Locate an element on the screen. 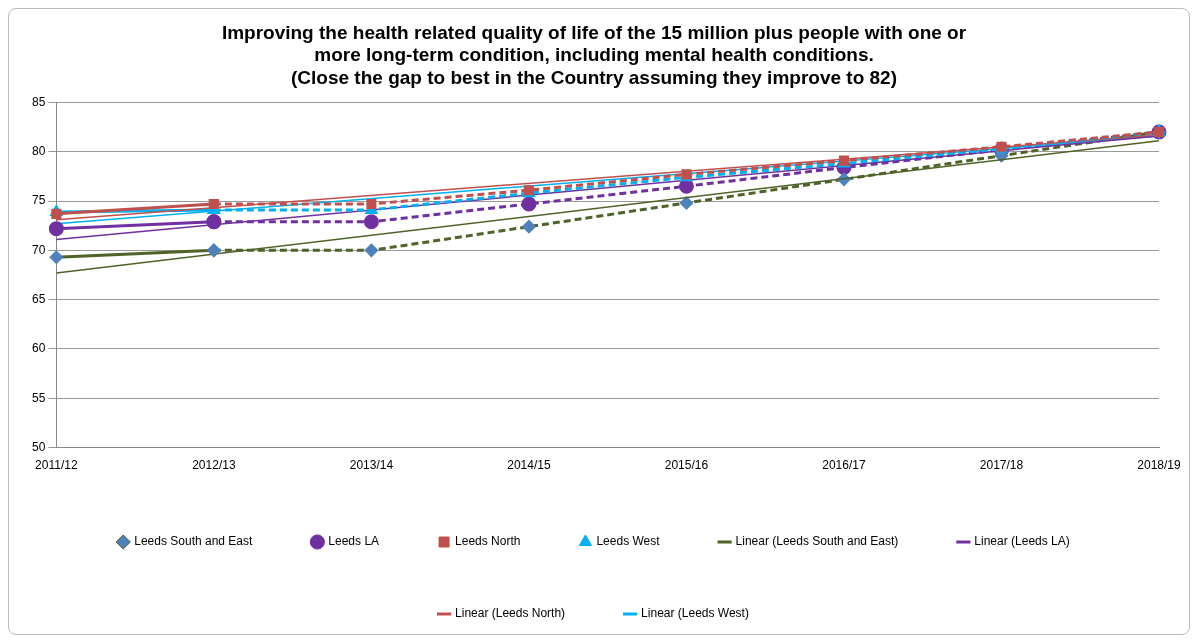 Image resolution: width=1198 pixels, height=643 pixels. y-tick-label: 70 is located at coordinates (38, 249).